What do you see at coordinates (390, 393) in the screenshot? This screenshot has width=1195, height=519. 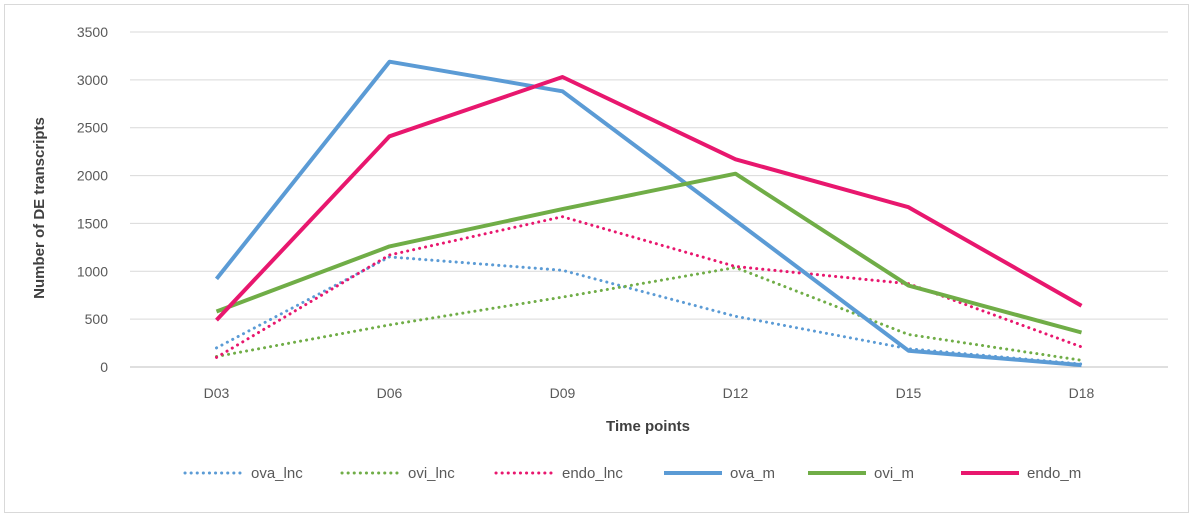 I see `x-tick-label: D06` at bounding box center [390, 393].